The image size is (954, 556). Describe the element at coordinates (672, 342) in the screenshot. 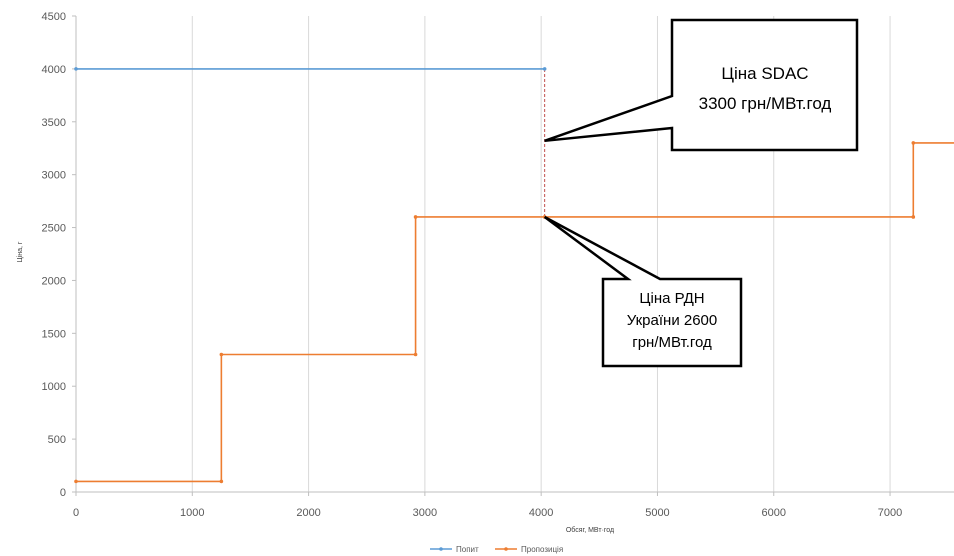

I see `callout-rdn-line-3: грн/МВт.год` at that location.